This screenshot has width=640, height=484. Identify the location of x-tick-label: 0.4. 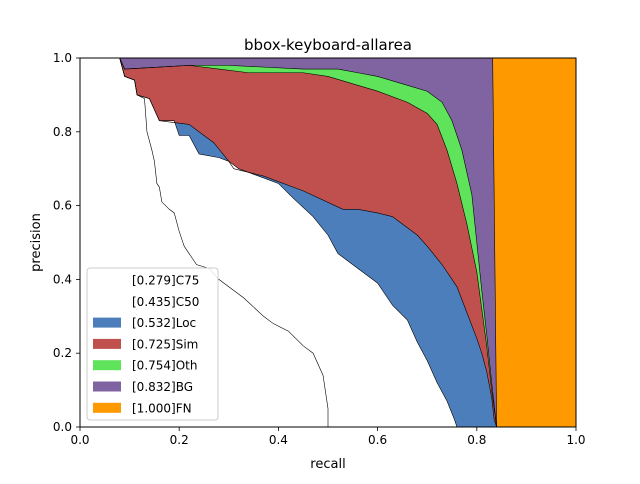
(278, 440).